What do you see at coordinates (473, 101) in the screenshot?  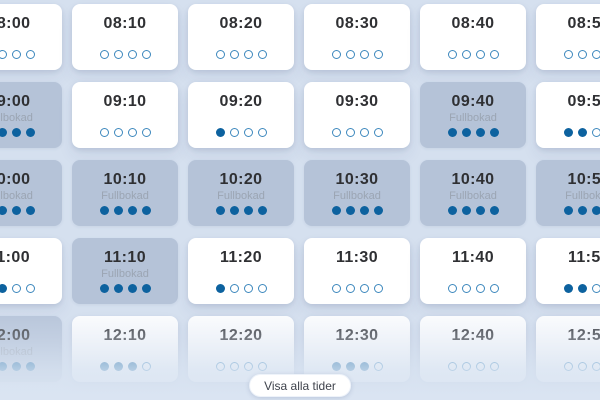 I see `slot-time: 09:40` at bounding box center [473, 101].